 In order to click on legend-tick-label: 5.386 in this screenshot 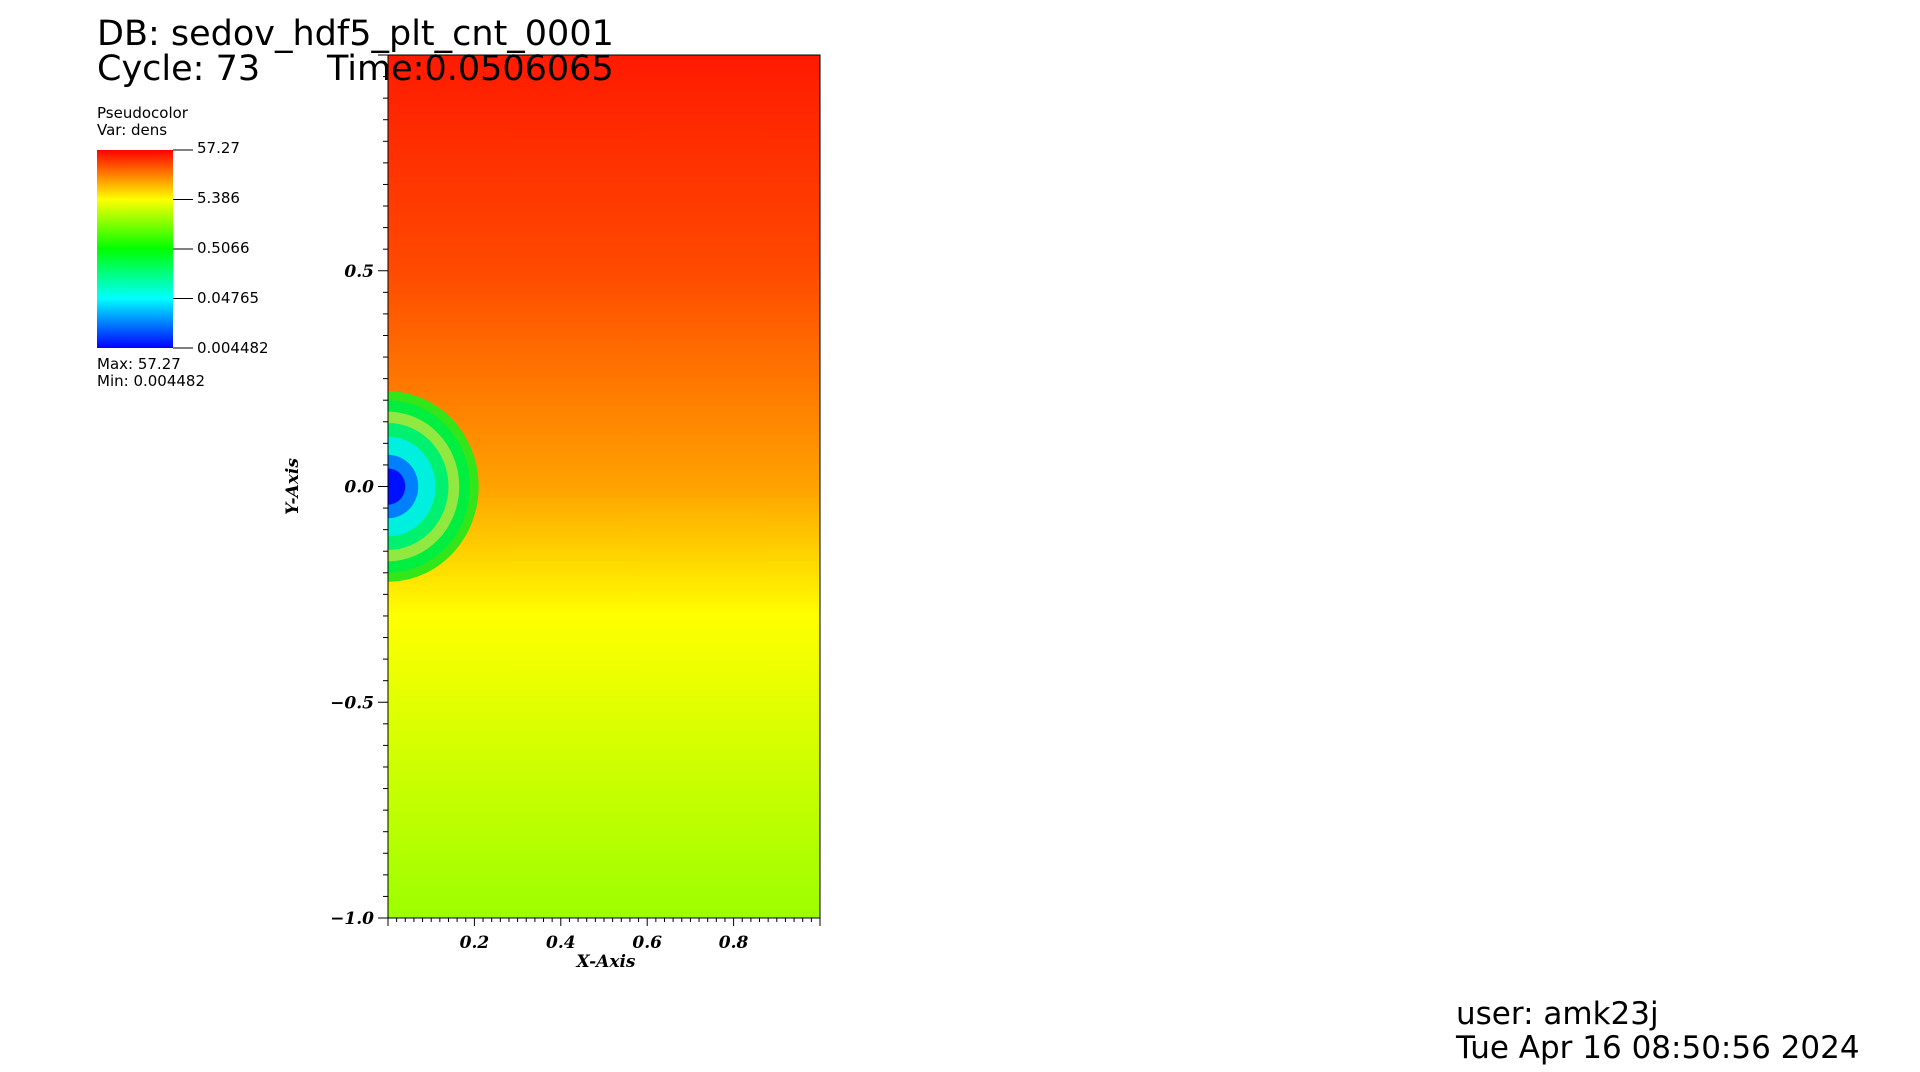, I will do `click(218, 198)`.